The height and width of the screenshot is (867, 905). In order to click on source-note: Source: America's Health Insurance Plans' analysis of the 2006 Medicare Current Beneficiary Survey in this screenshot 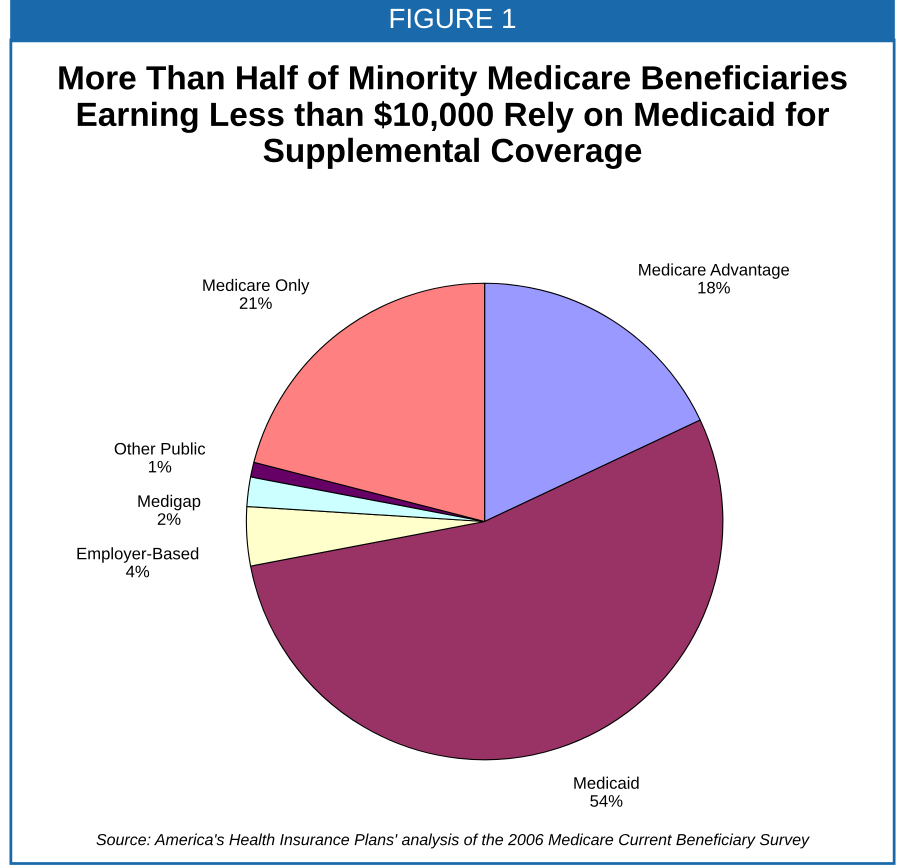, I will do `click(453, 841)`.